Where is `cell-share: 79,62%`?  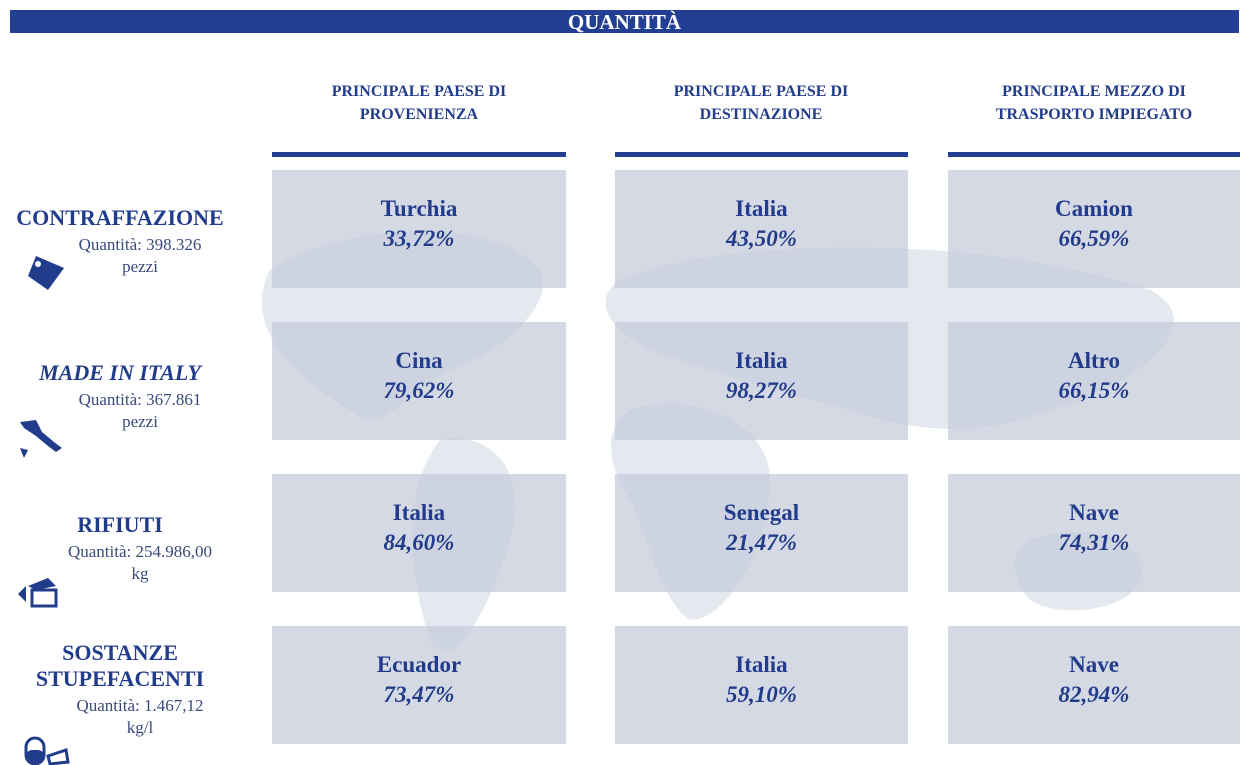 cell-share: 79,62% is located at coordinates (419, 390).